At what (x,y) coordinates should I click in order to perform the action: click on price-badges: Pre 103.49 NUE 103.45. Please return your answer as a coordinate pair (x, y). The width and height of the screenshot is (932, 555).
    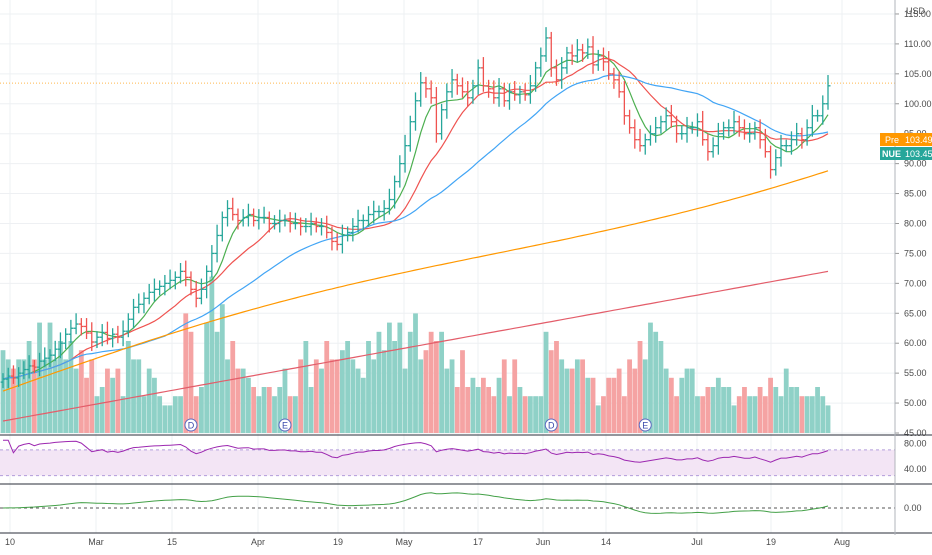
    Looking at the image, I should click on (906, 146).